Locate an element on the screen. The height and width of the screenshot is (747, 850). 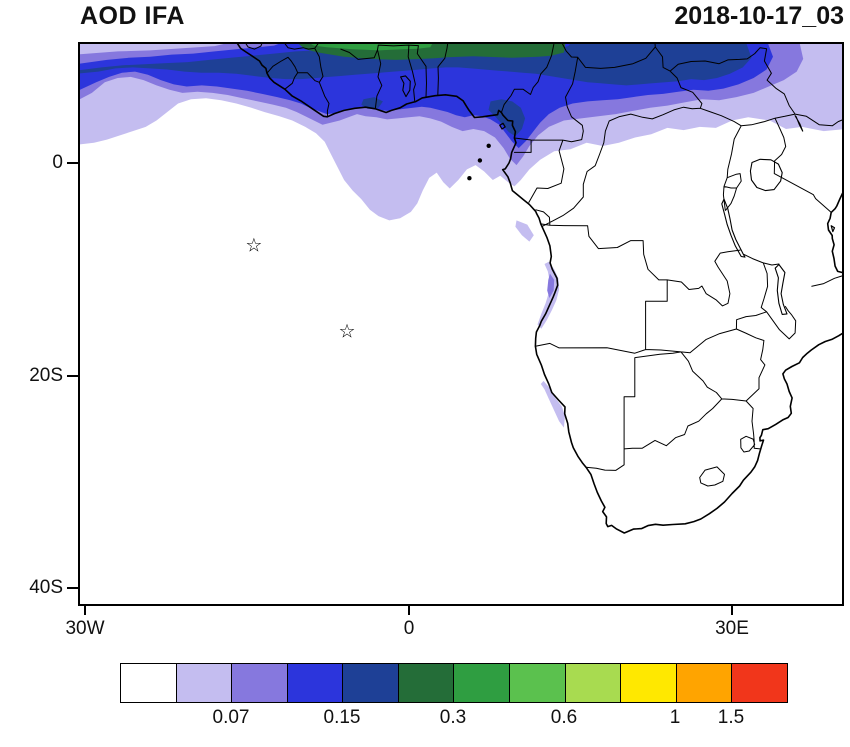
y-axis-tick-label: 40S is located at coordinates (46, 587).